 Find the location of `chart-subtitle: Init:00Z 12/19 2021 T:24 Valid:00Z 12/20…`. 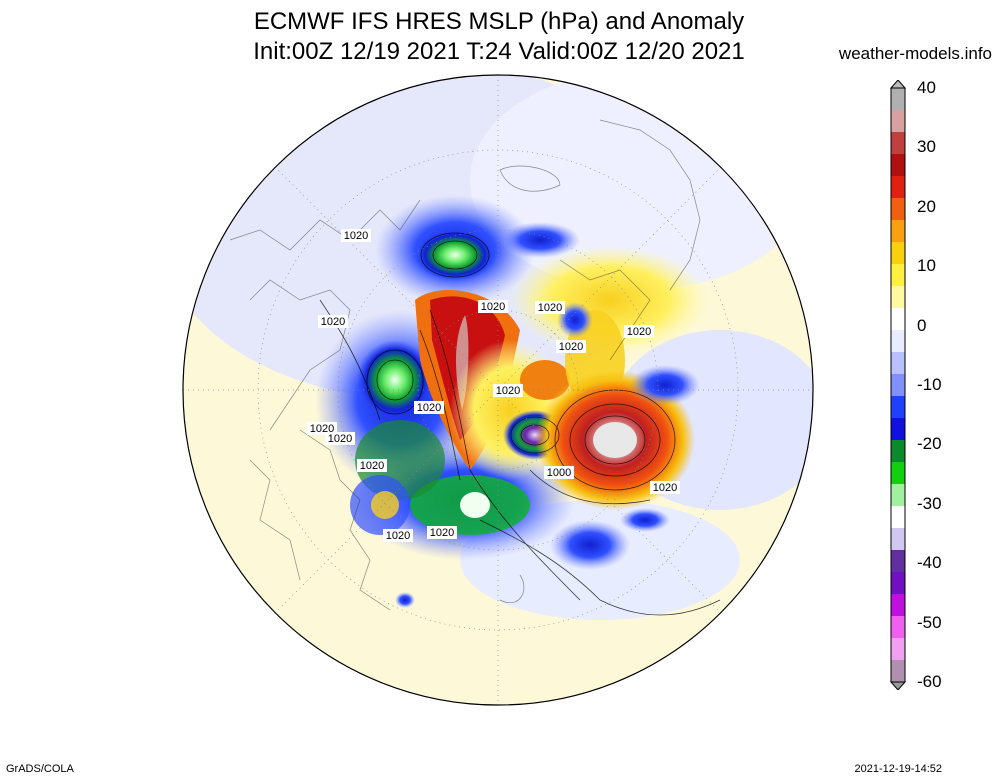

chart-subtitle: Init:00Z 12/19 2021 T:24 Valid:00Z 12/20… is located at coordinates (499, 51).